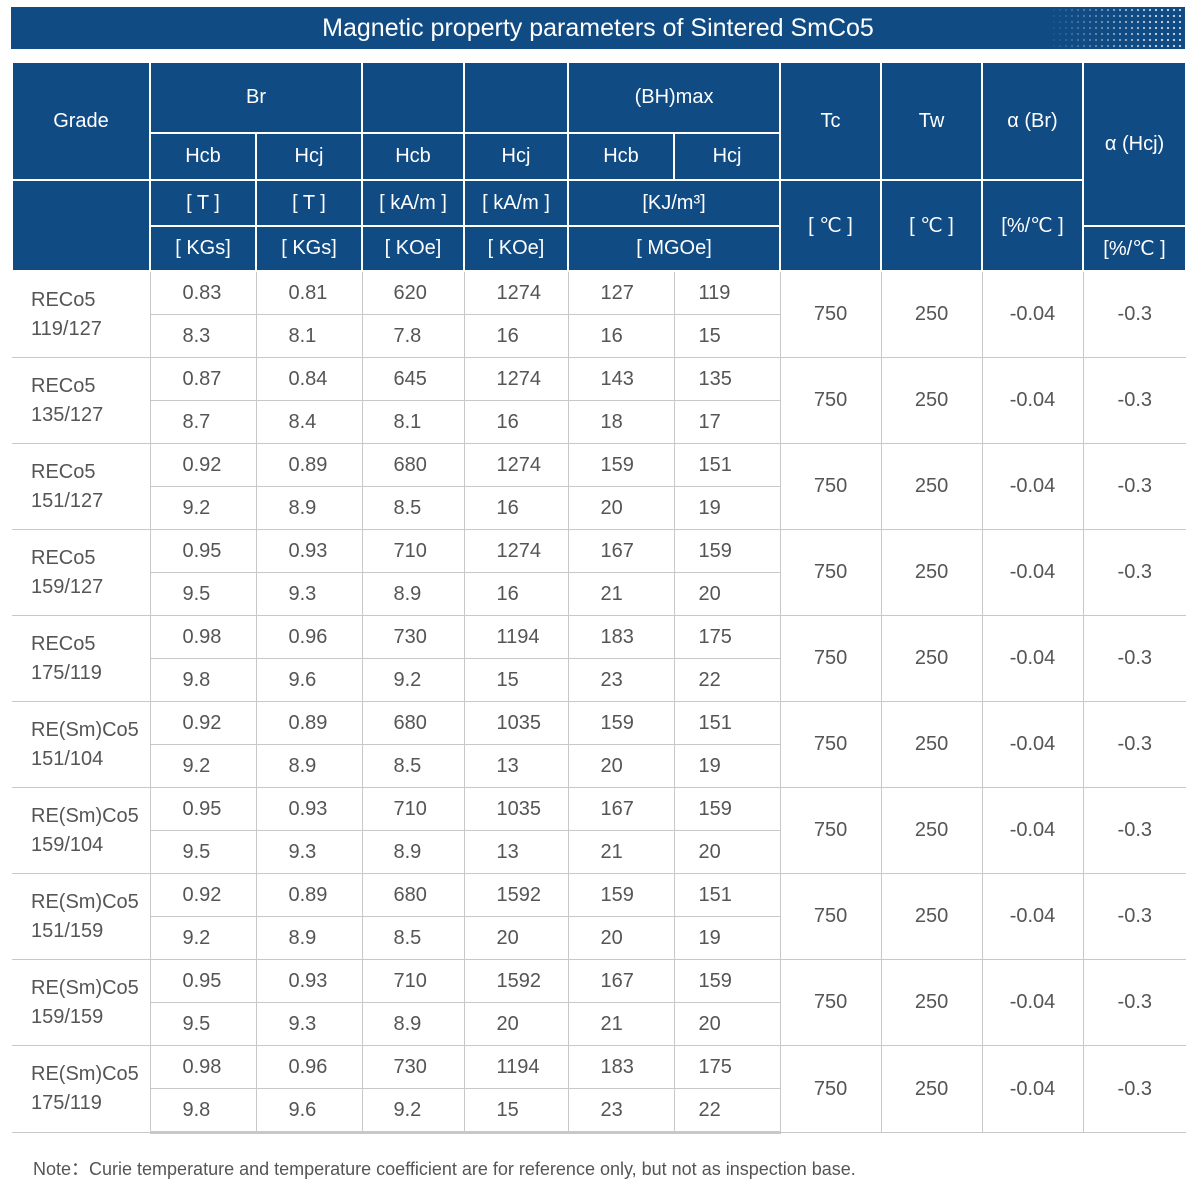 This screenshot has height=1186, width=1200. Describe the element at coordinates (516, 1067) in the screenshot. I see `si-value-cell: 1194` at that location.